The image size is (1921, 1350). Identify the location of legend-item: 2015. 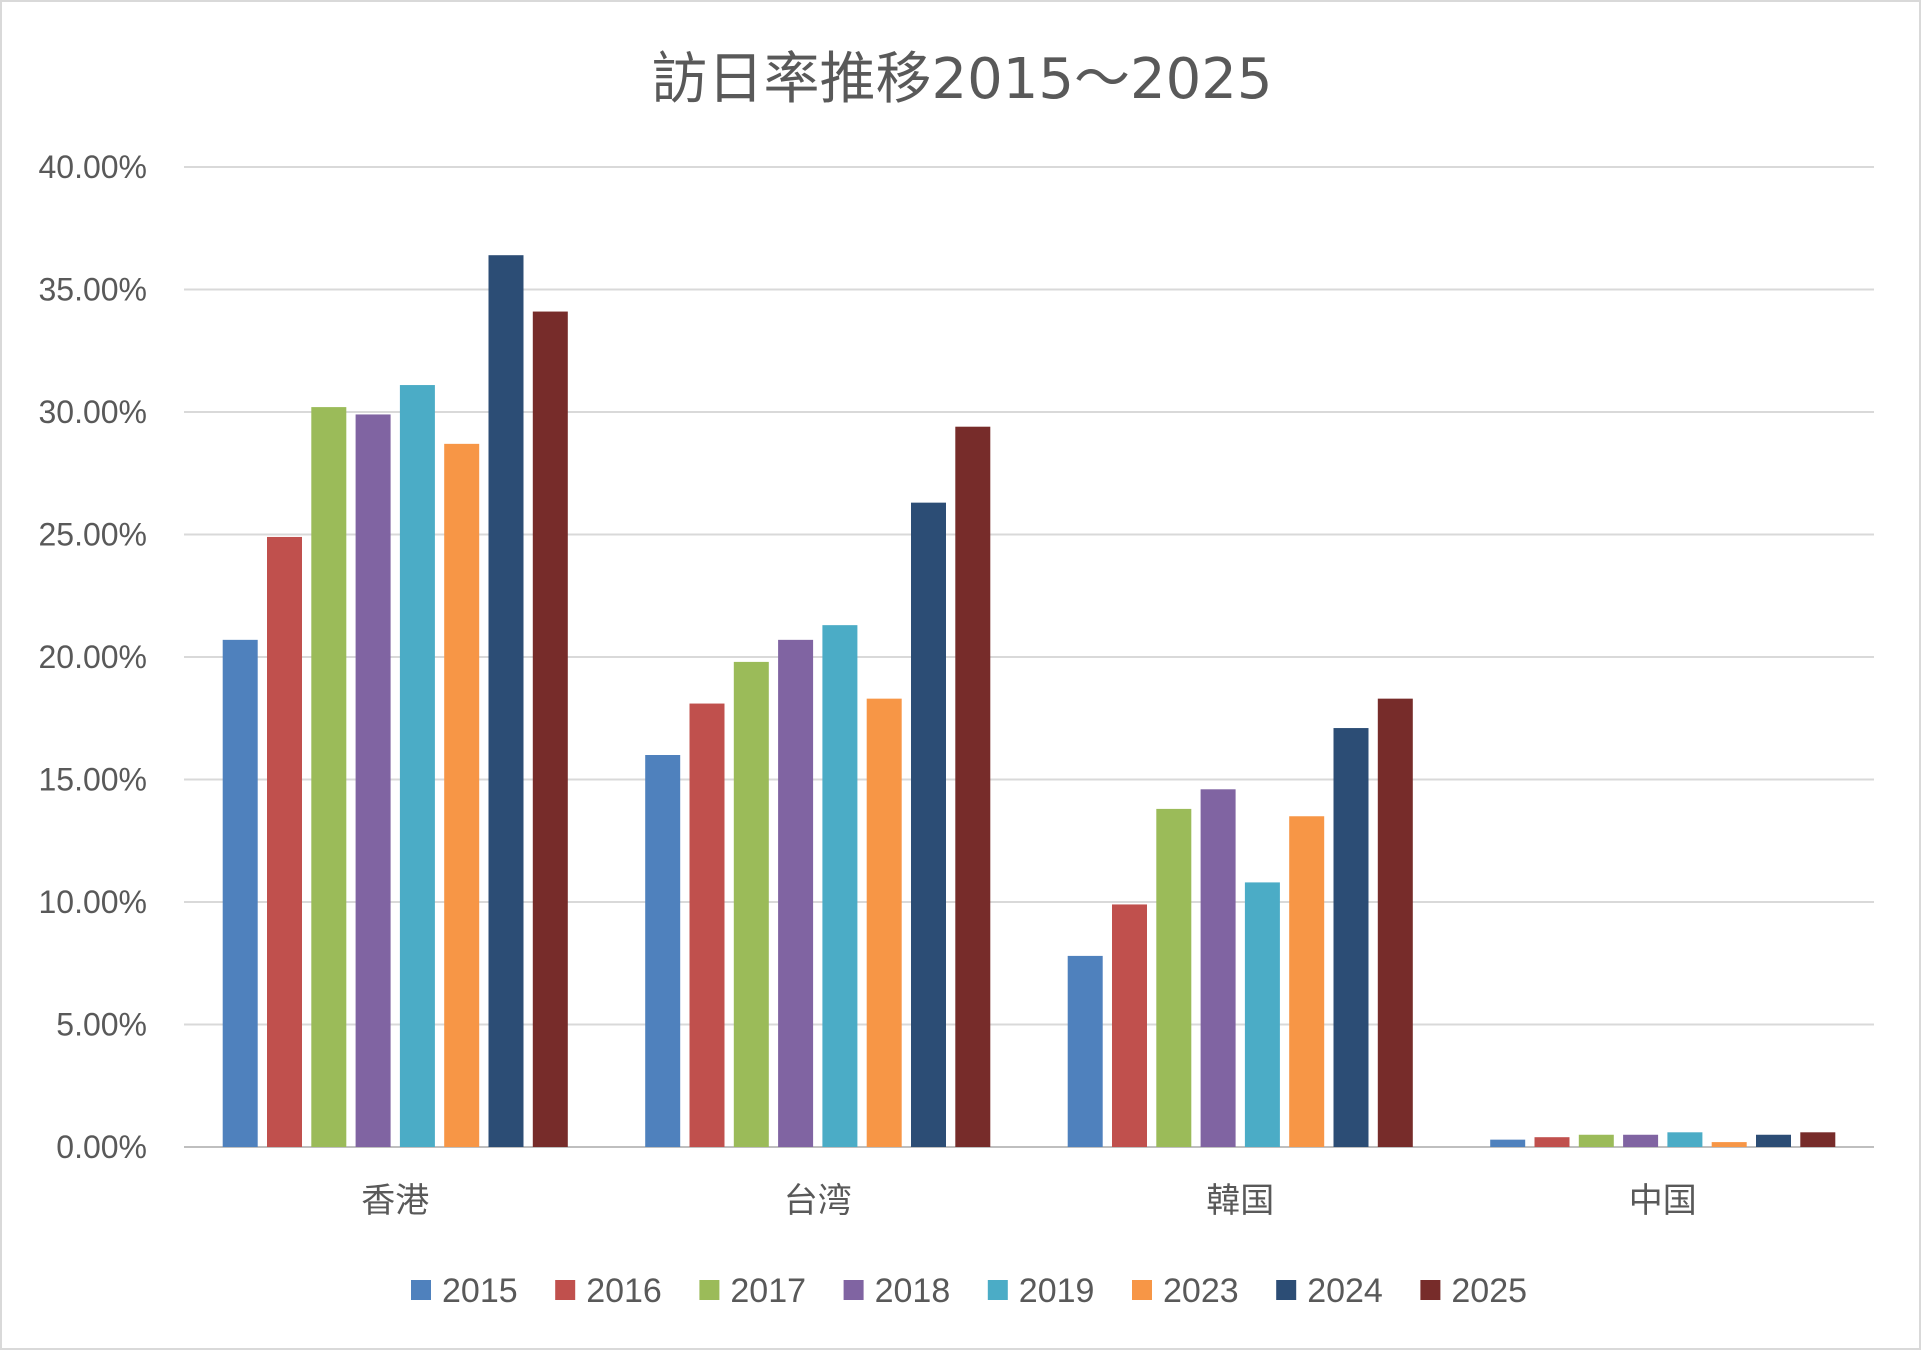
(464, 1291).